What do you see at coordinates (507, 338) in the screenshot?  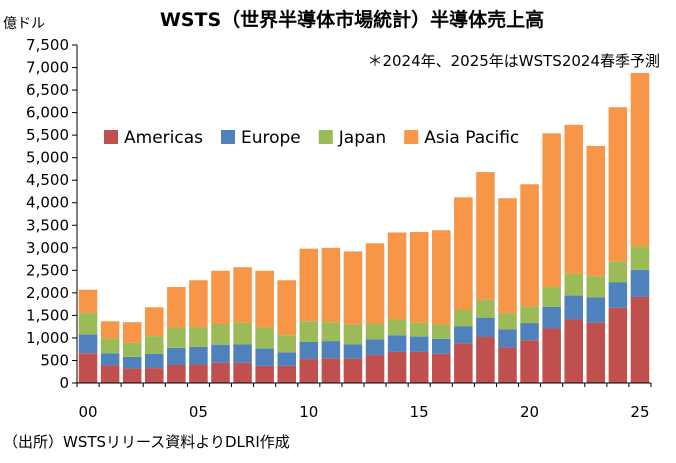 I see `bar-europe-2019` at bounding box center [507, 338].